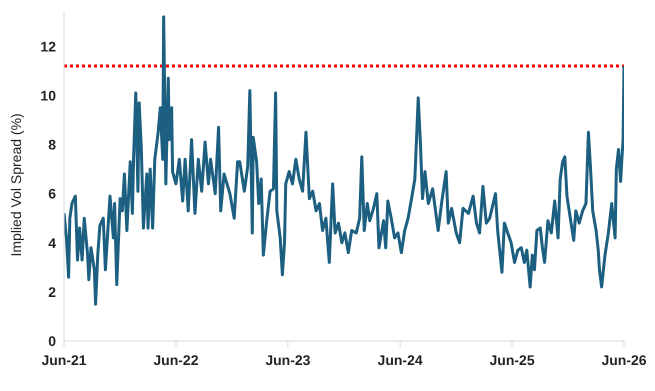 Image resolution: width=655 pixels, height=391 pixels. I want to click on y-tick-label: 12, so click(48, 46).